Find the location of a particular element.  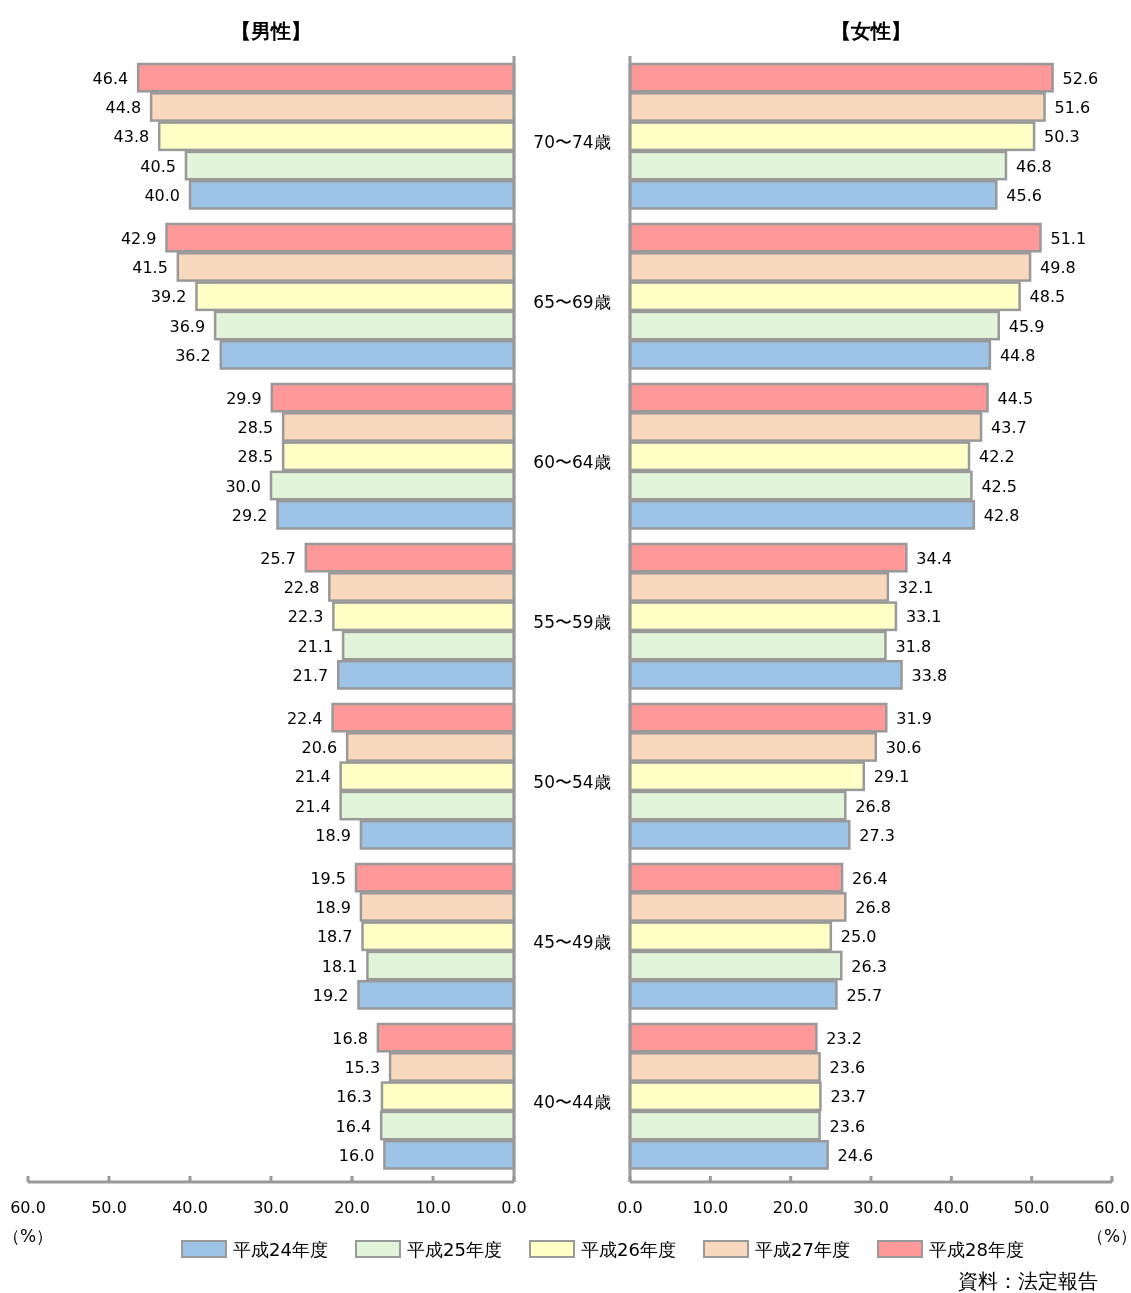

data-label: 22.4 is located at coordinates (304, 718).